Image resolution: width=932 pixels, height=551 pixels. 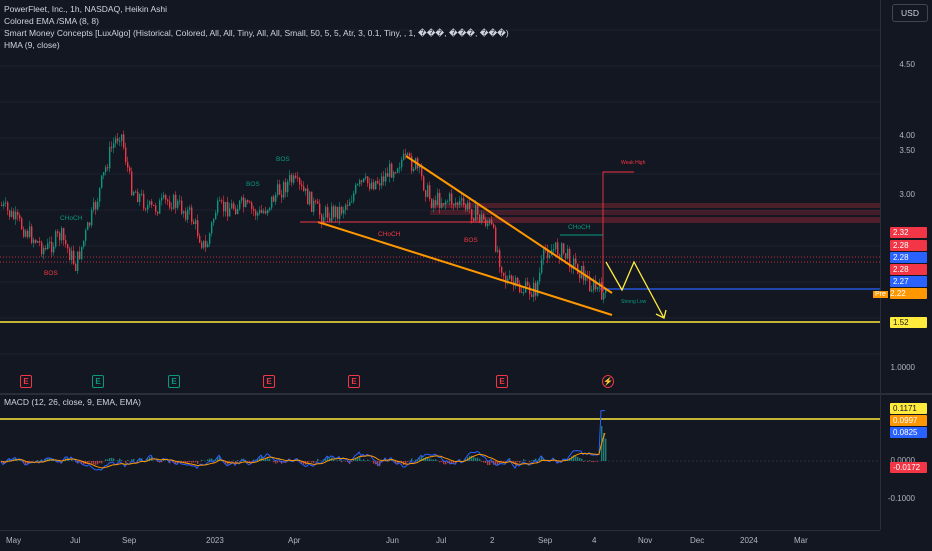 I want to click on price-tick: 4.50, so click(x=907, y=64).